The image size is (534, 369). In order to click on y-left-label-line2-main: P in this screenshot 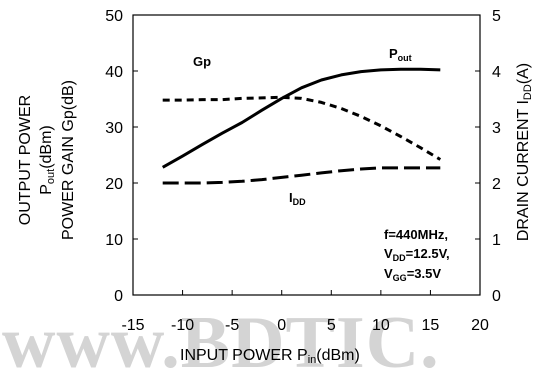, I will do `click(46, 189)`.